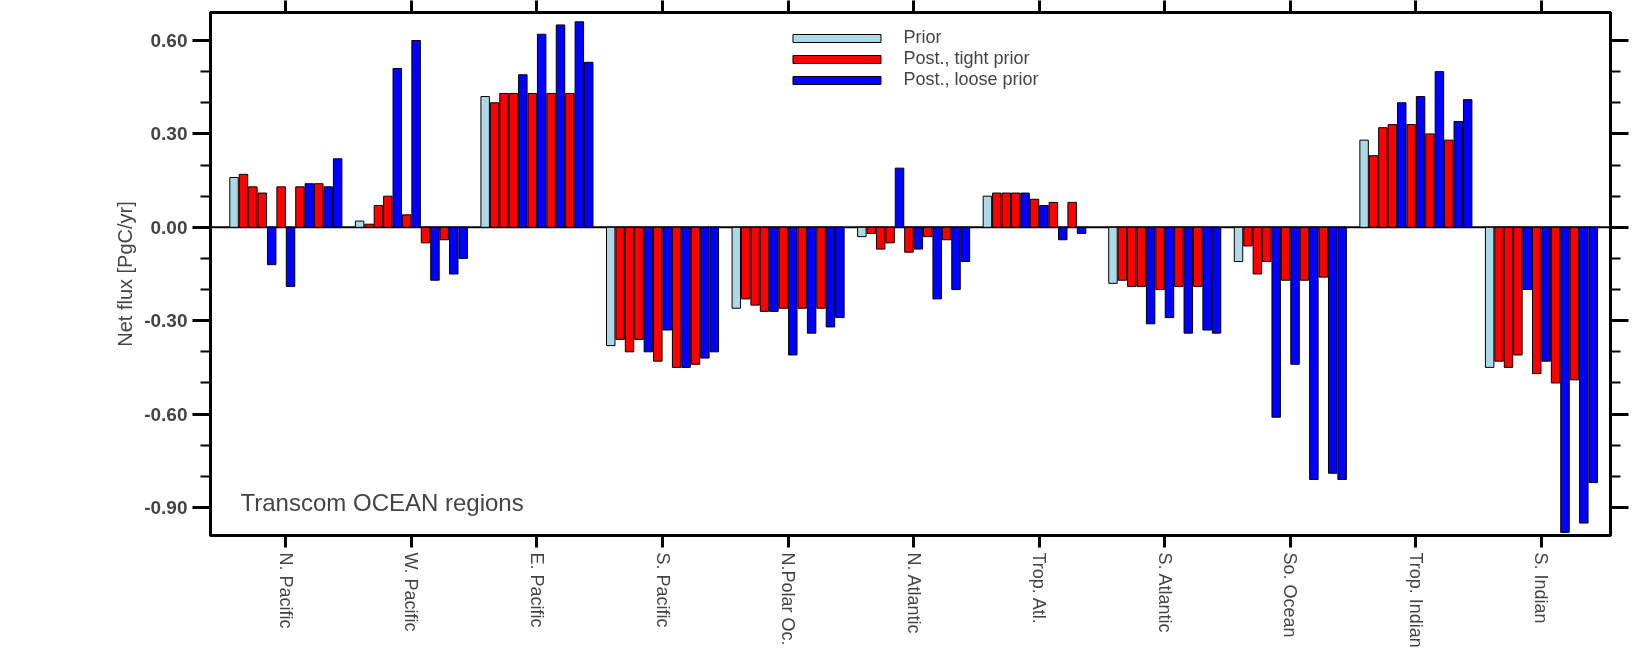 This screenshot has height=663, width=1645. What do you see at coordinates (166, 507) in the screenshot?
I see `y-tick-label: -0.90` at bounding box center [166, 507].